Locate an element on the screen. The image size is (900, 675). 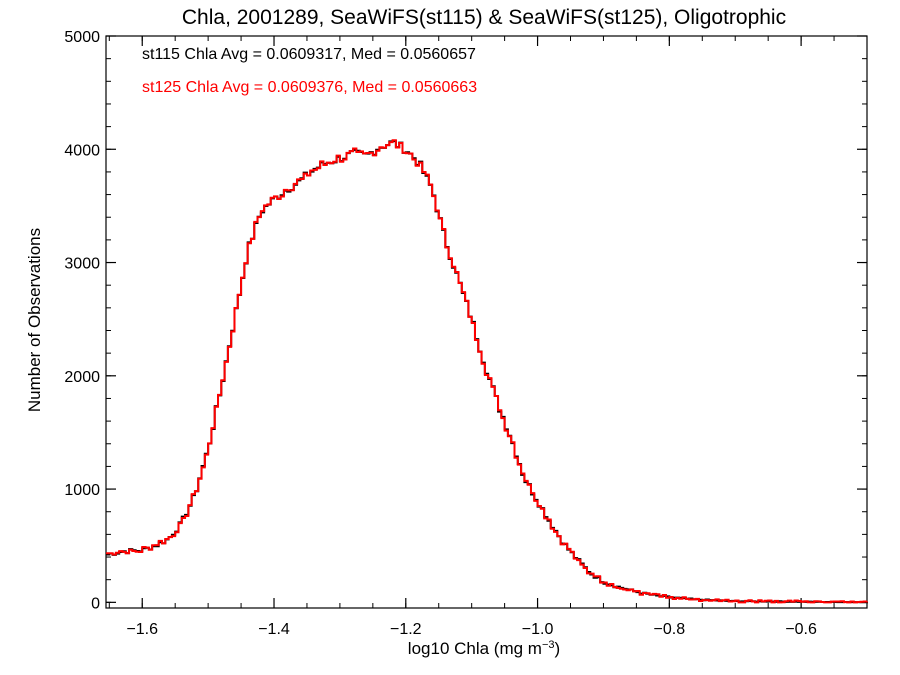
y-tick-label: 2000 is located at coordinates (82, 377).